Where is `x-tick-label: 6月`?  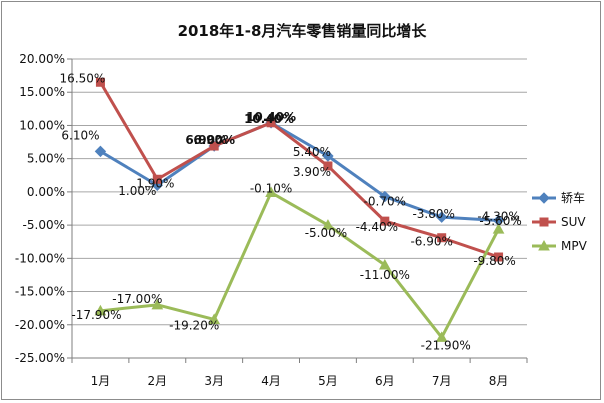
x-tick-label: 6月 is located at coordinates (385, 381).